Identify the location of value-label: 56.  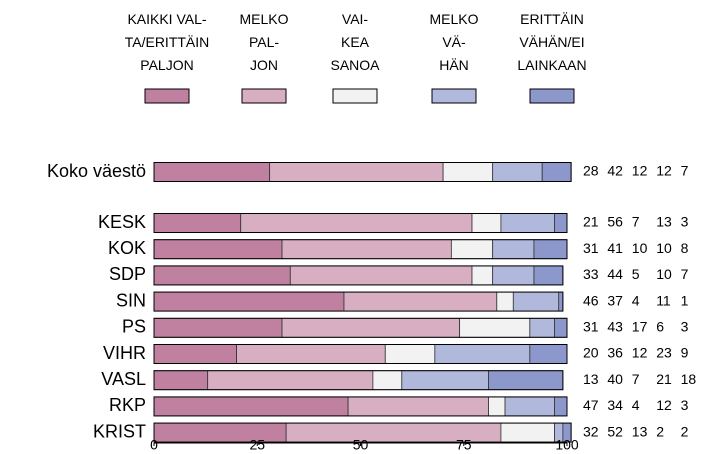
(615, 222).